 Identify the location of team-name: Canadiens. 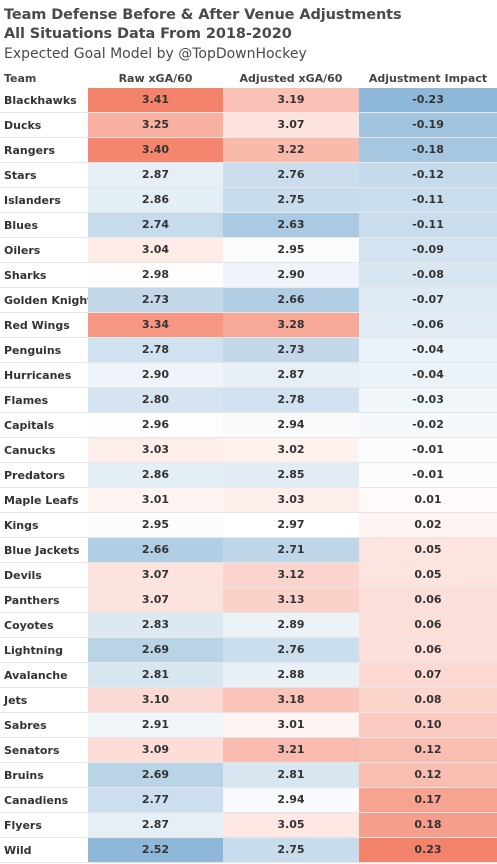
(36, 800).